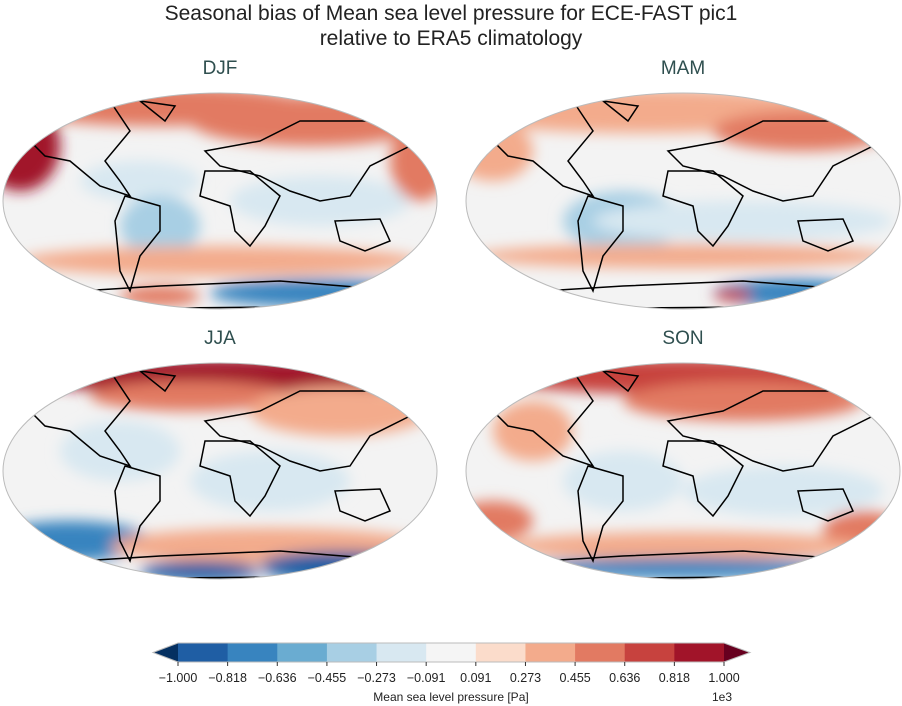 The width and height of the screenshot is (902, 706). Describe the element at coordinates (376, 678) in the screenshot. I see `colorbar-tick-label: −0.273` at that location.